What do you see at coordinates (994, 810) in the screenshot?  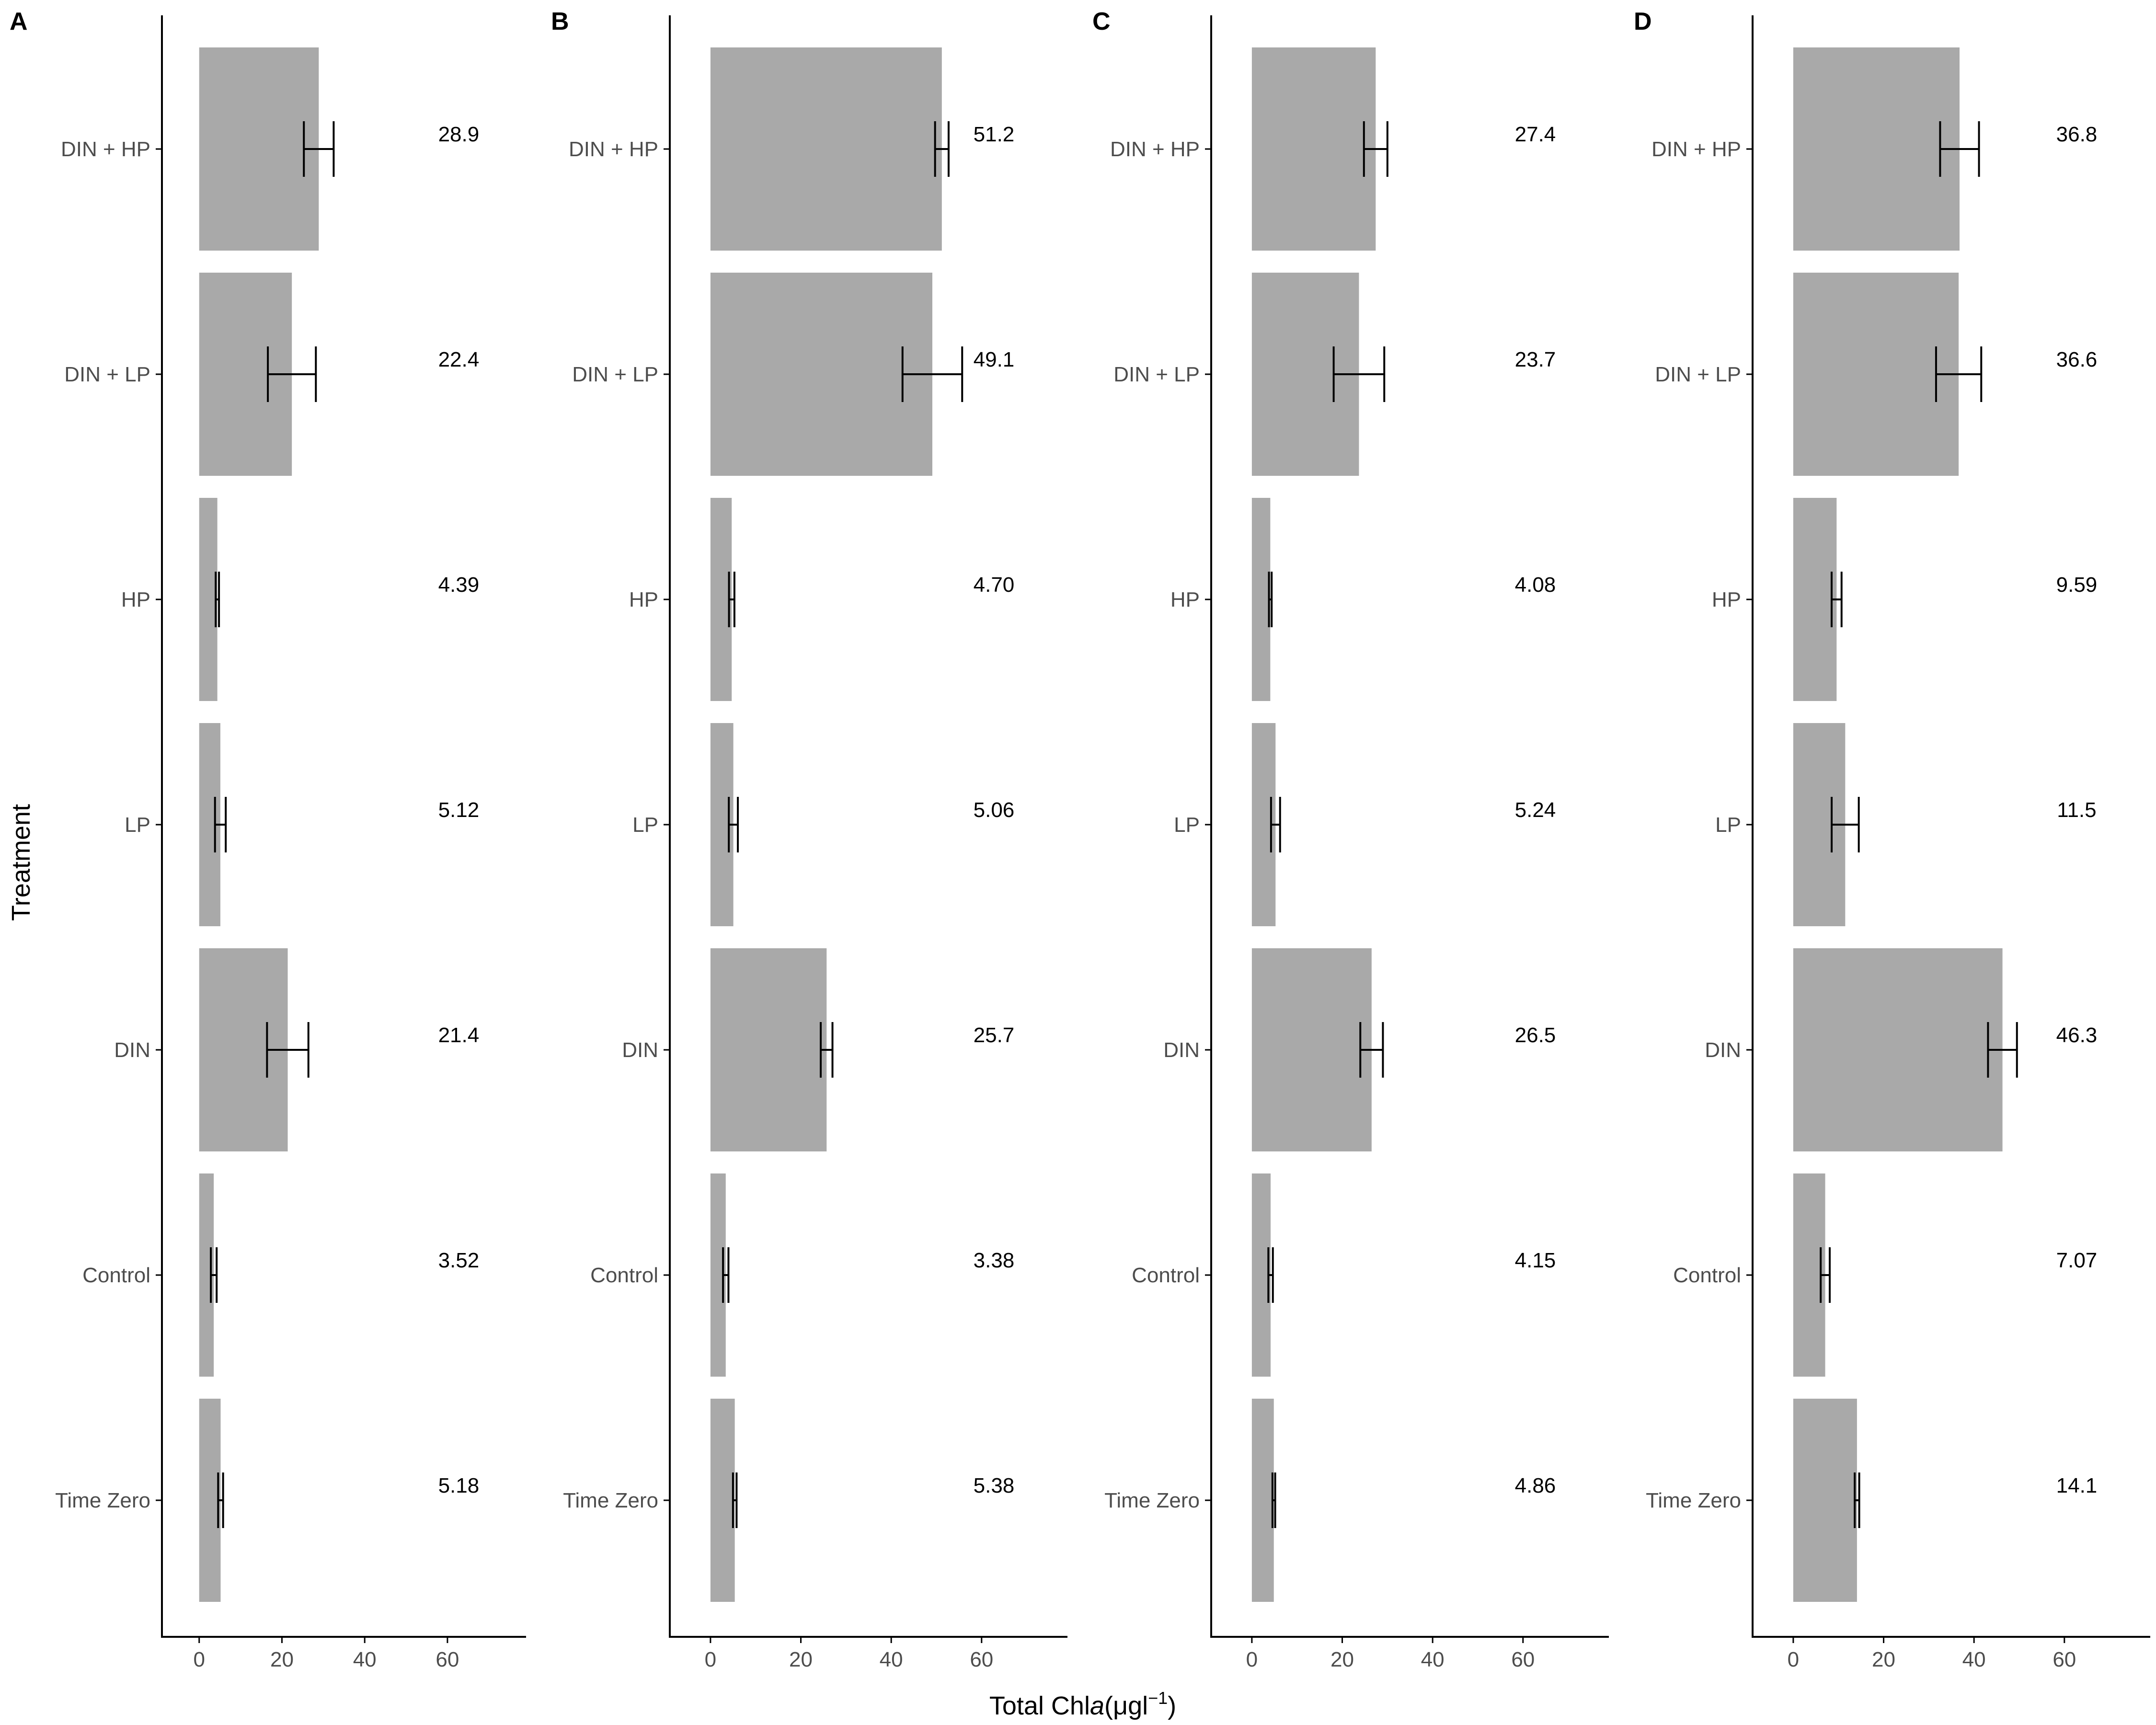 I see `value-label: 5.06` at bounding box center [994, 810].